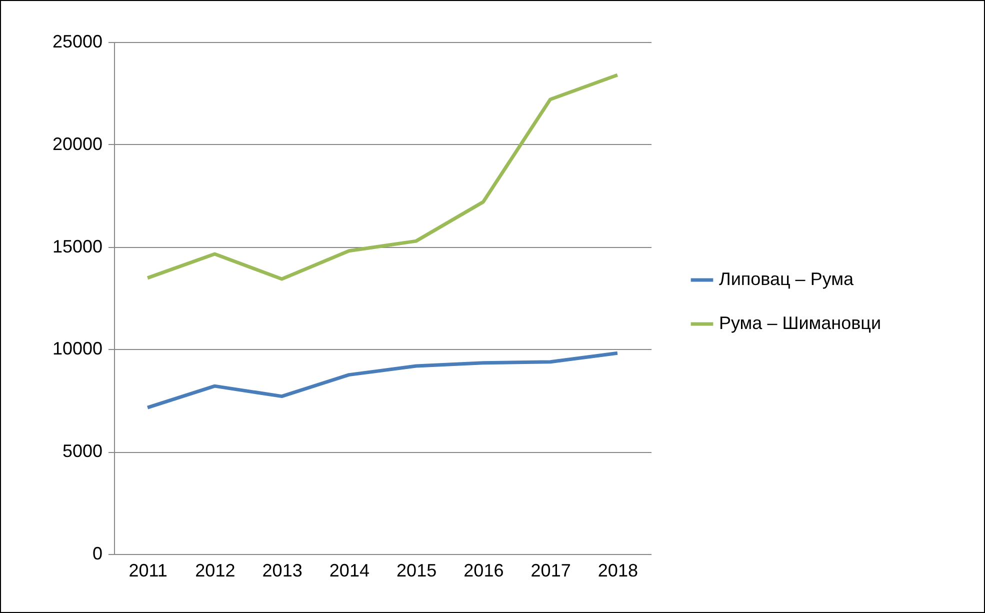  I want to click on x-tick-label: 2013, so click(282, 570).